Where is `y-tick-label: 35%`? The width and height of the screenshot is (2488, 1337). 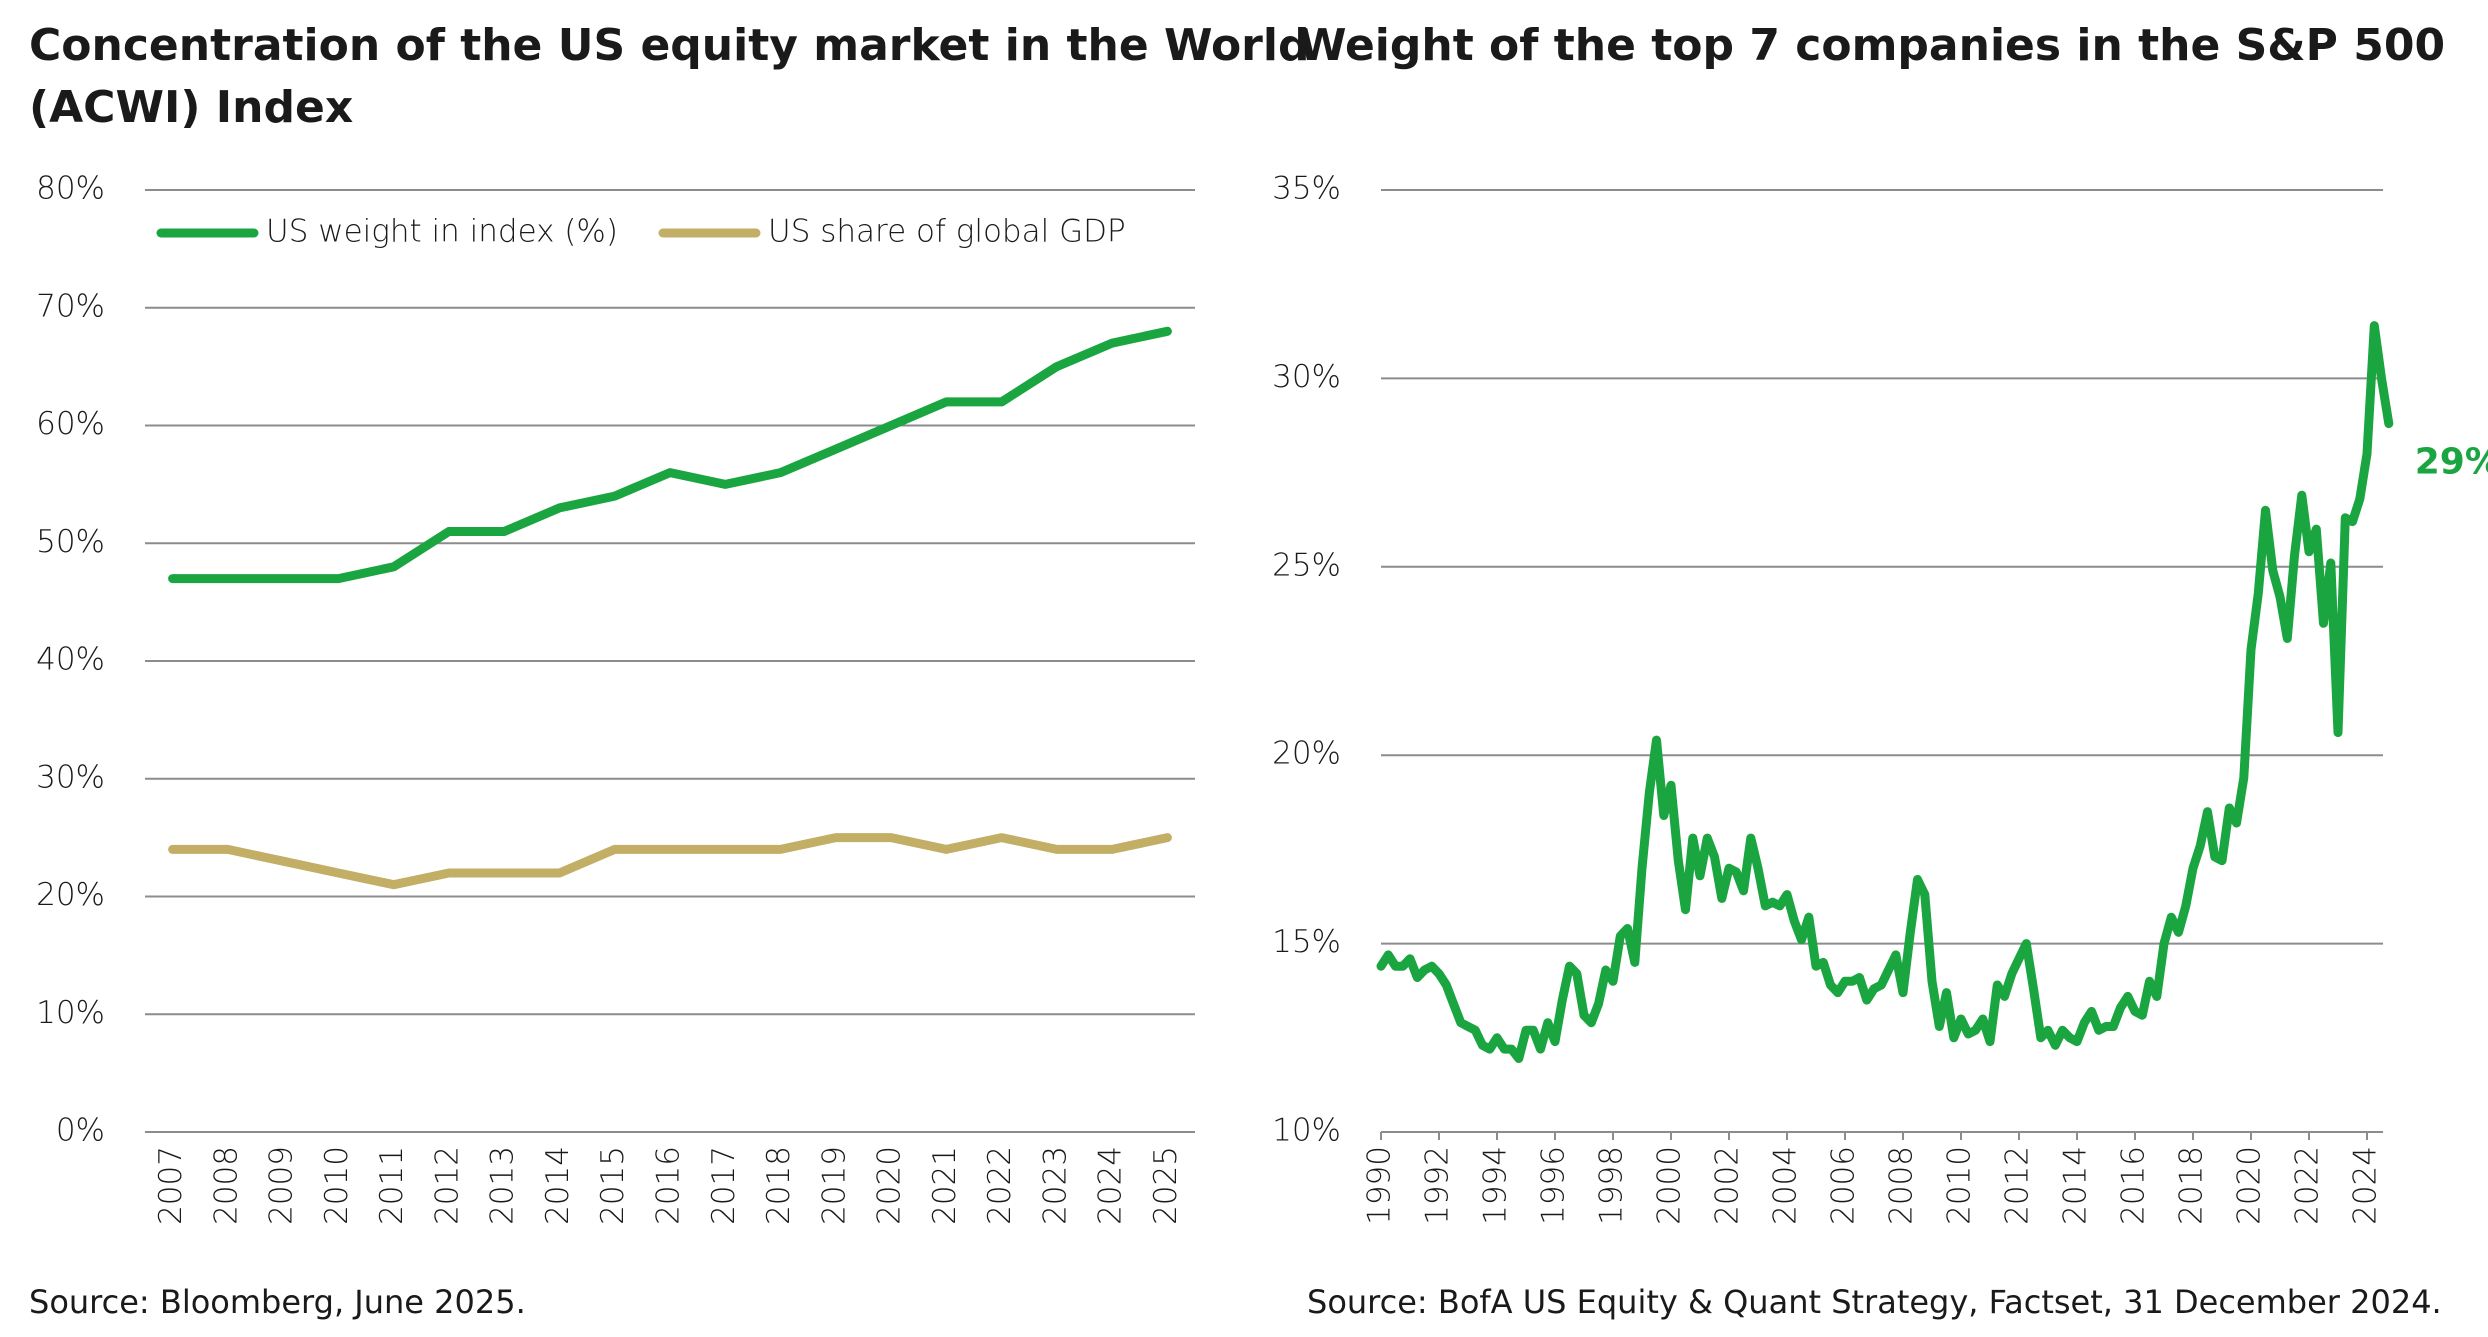
y-tick-label: 35% is located at coordinates (1306, 189).